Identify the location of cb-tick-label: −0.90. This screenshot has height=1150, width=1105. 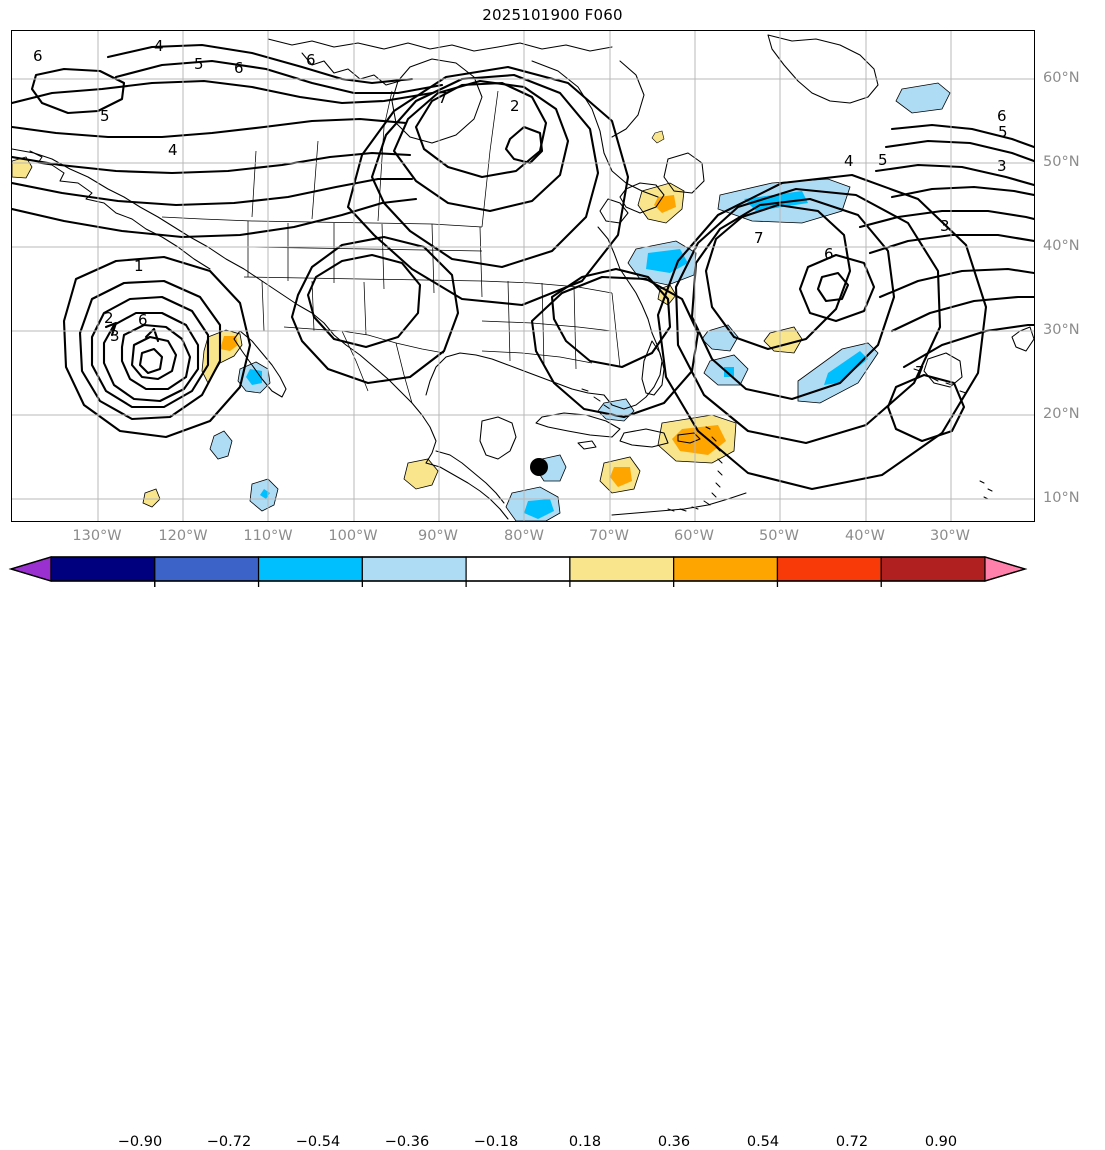
(140, 1142).